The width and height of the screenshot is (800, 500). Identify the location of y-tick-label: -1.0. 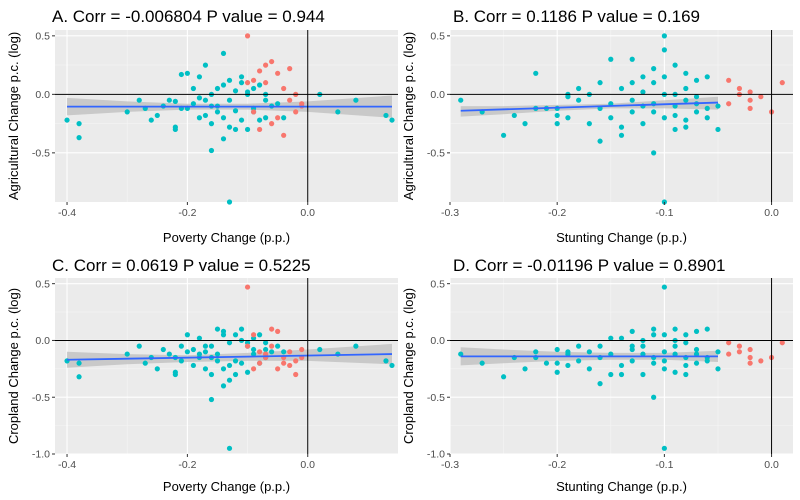
(41, 455).